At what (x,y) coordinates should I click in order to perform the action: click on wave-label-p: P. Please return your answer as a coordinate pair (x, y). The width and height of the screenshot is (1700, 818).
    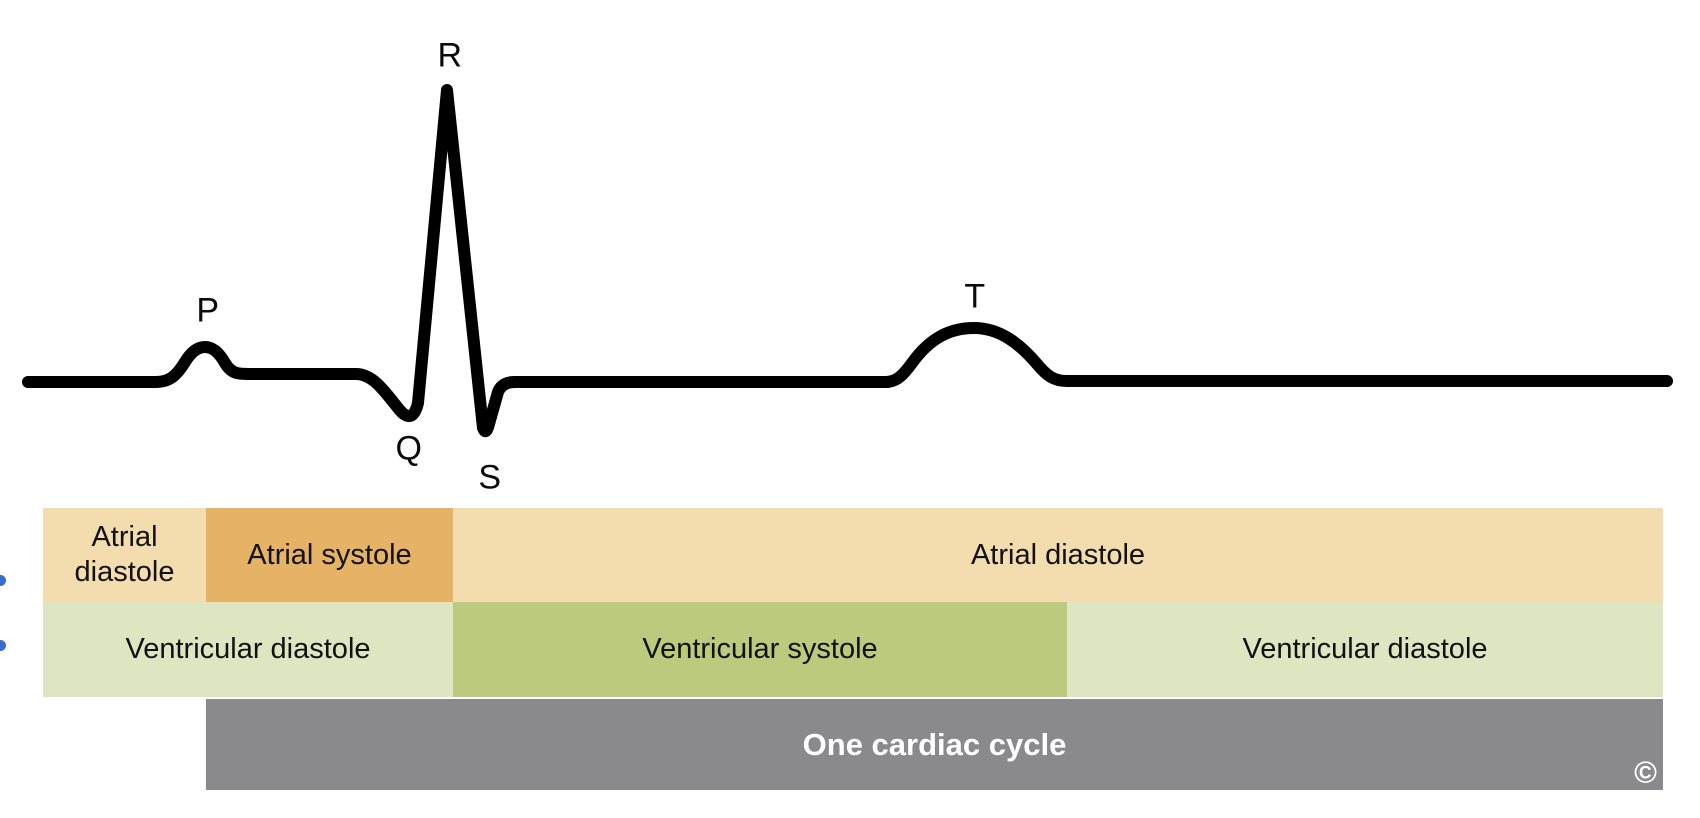
    Looking at the image, I should click on (208, 310).